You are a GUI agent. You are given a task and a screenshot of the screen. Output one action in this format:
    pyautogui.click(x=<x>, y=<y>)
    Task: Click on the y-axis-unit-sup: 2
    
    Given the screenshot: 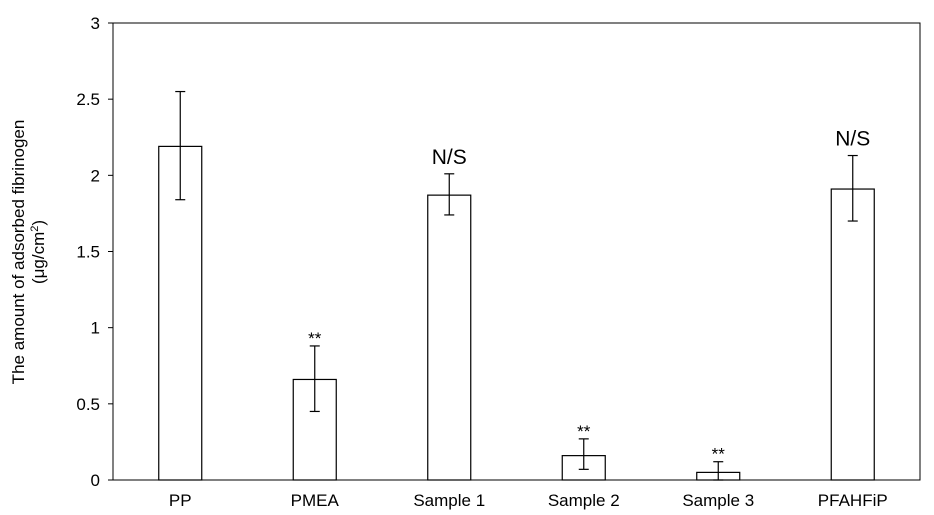 What is the action you would take?
    pyautogui.click(x=35, y=229)
    